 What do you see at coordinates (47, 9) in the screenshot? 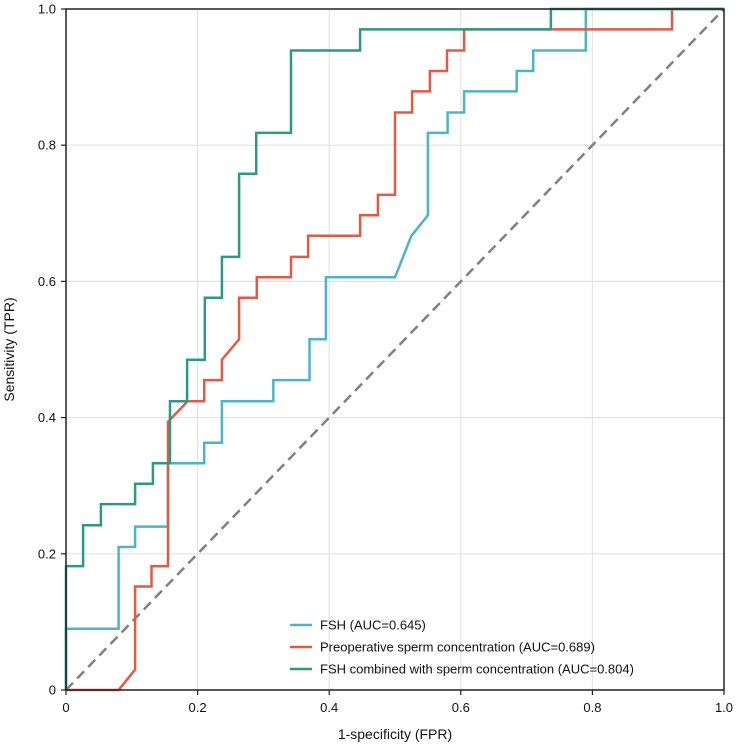
I see `y-tick-label-5: 1.0` at bounding box center [47, 9].